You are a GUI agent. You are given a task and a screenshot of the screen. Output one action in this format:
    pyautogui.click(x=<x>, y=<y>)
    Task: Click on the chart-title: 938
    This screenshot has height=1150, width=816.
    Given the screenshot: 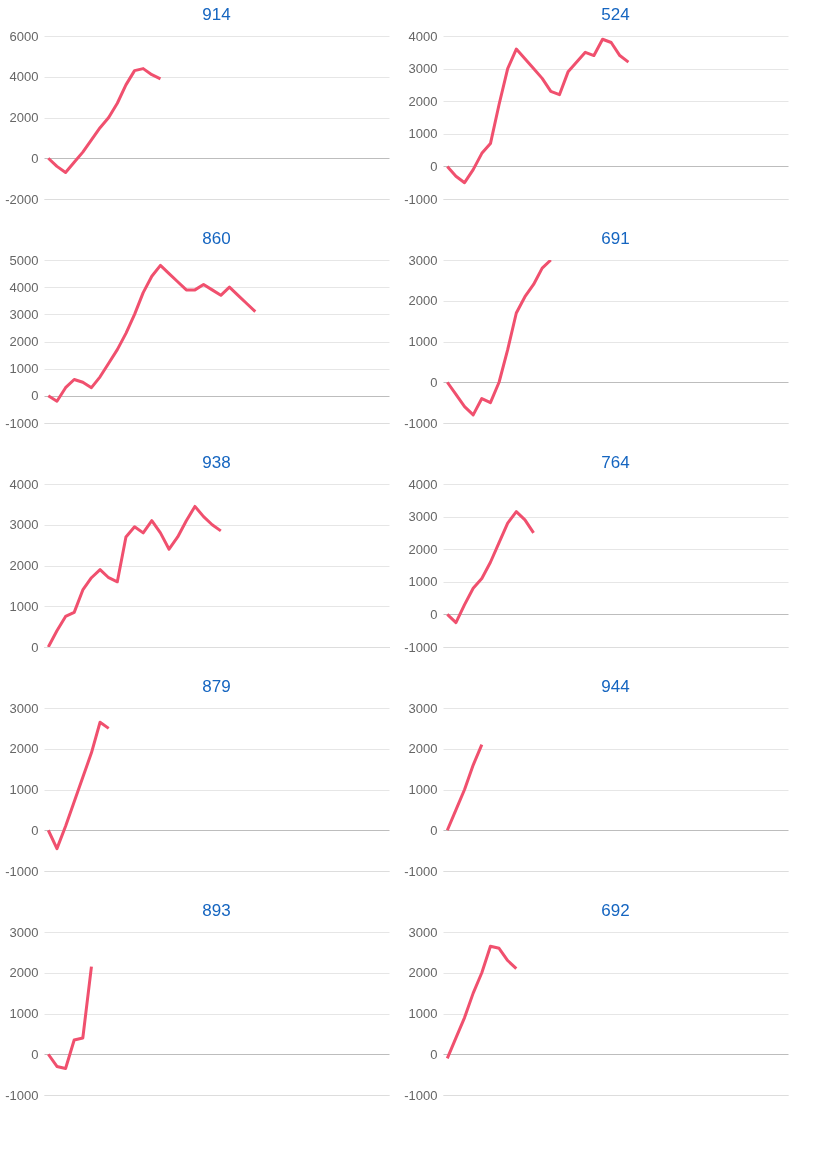 What is the action you would take?
    pyautogui.click(x=216, y=462)
    